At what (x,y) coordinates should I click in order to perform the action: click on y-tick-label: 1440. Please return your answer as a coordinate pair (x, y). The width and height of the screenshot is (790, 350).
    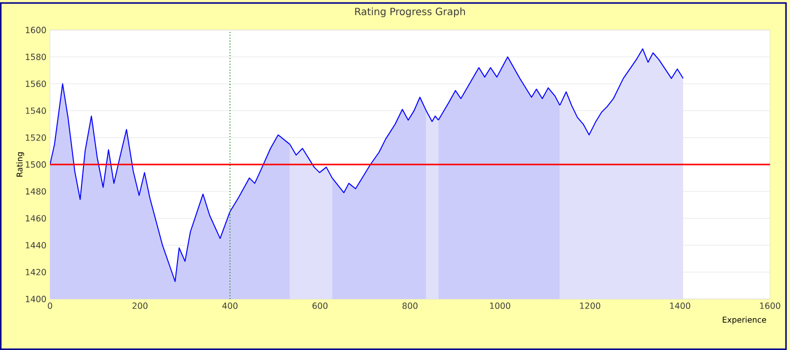
    Looking at the image, I should click on (36, 245).